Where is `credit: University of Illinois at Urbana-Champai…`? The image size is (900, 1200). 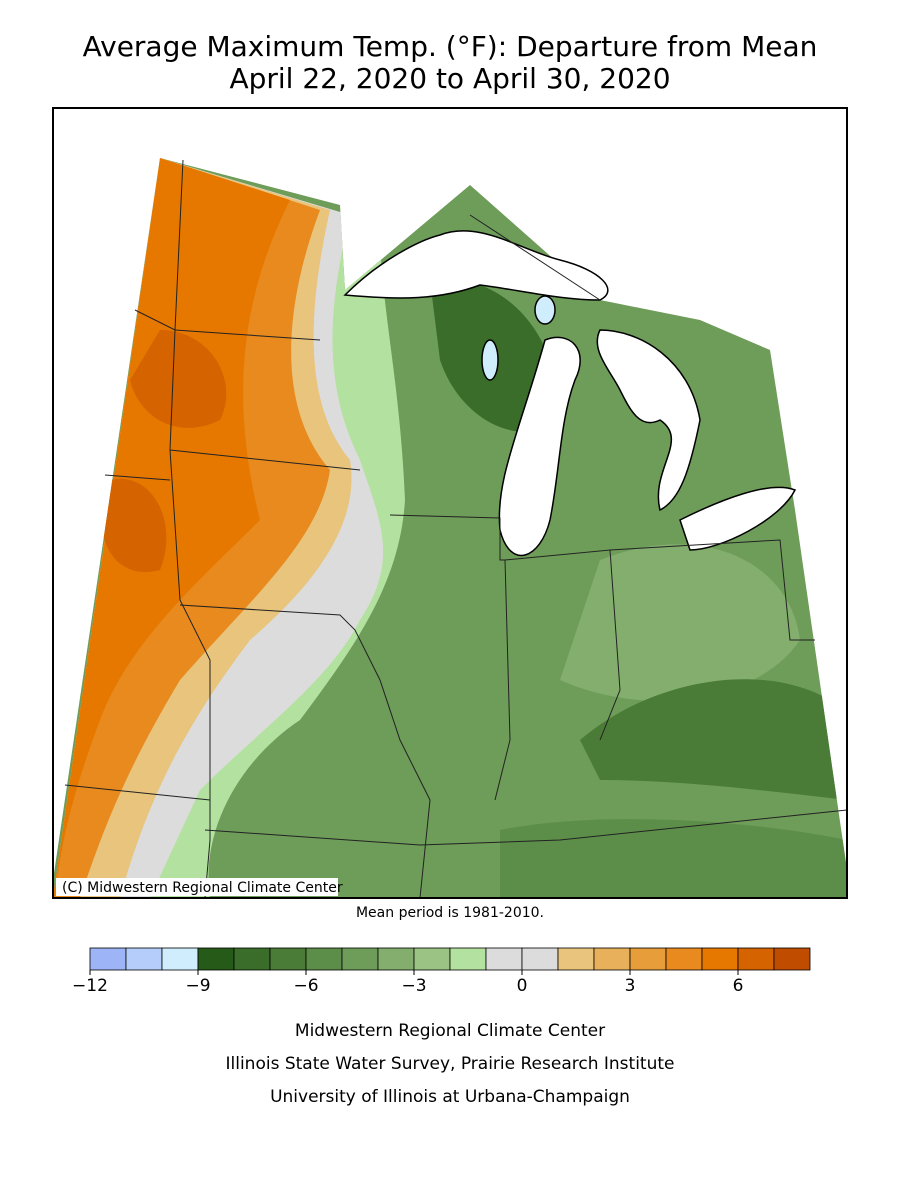
credit: University of Illinois at Urbana-Champai… is located at coordinates (450, 1097).